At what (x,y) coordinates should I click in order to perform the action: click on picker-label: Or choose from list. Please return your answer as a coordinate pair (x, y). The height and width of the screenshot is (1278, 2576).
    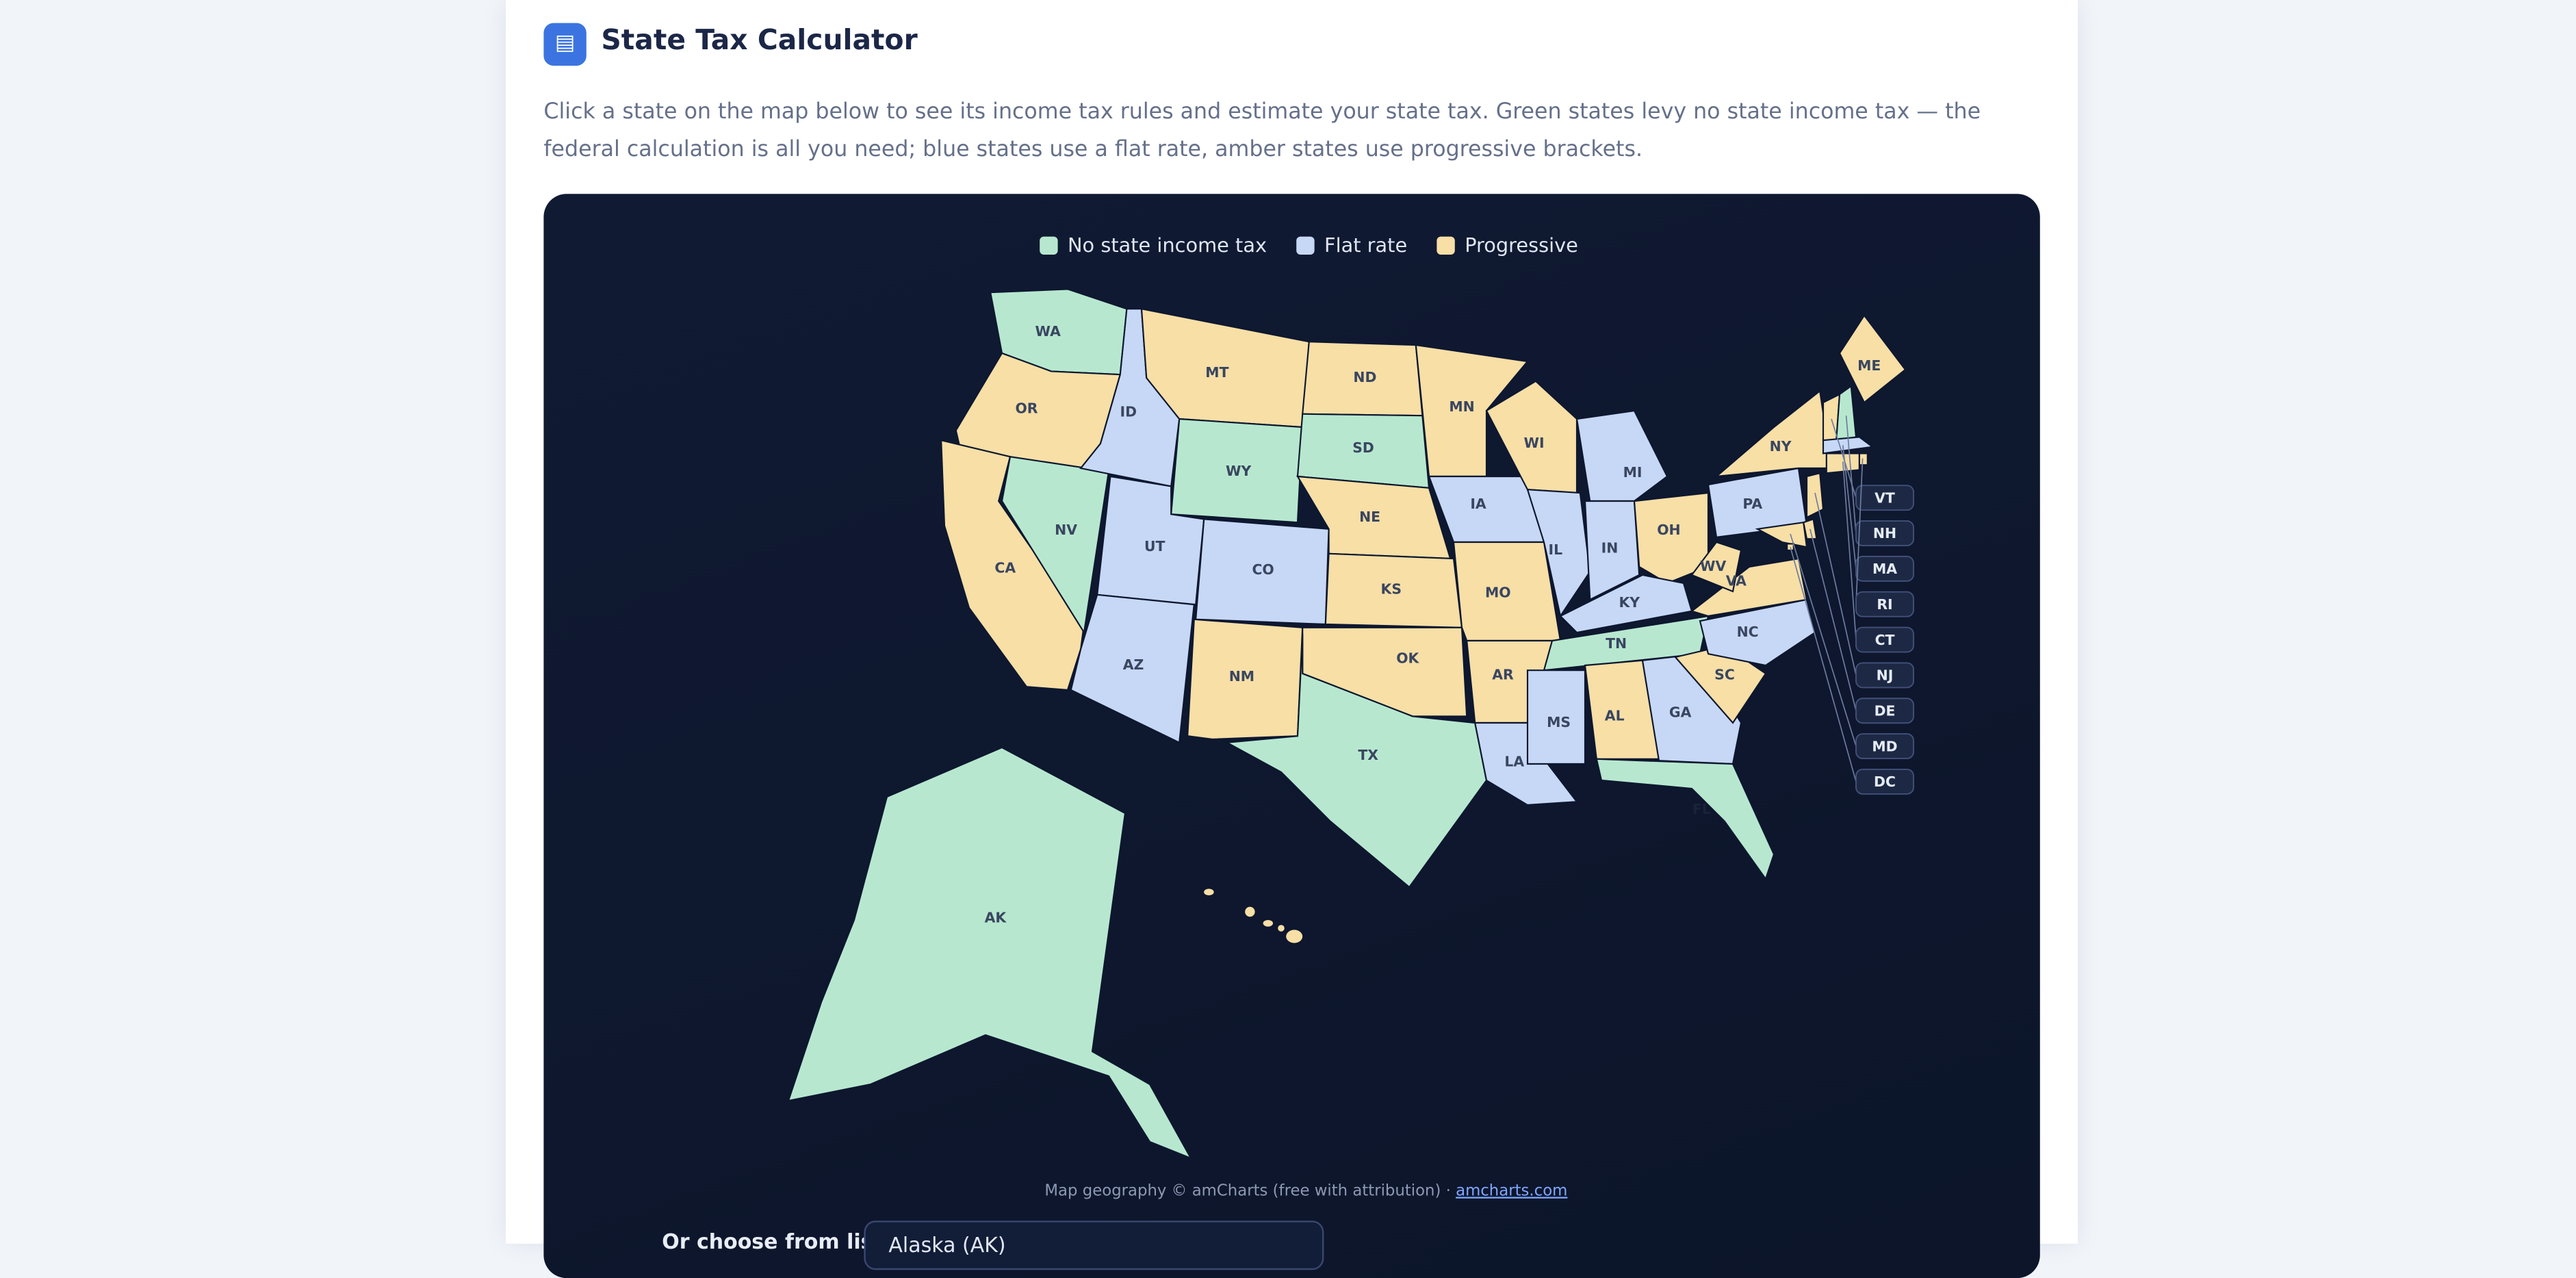
    Looking at the image, I should click on (772, 1241).